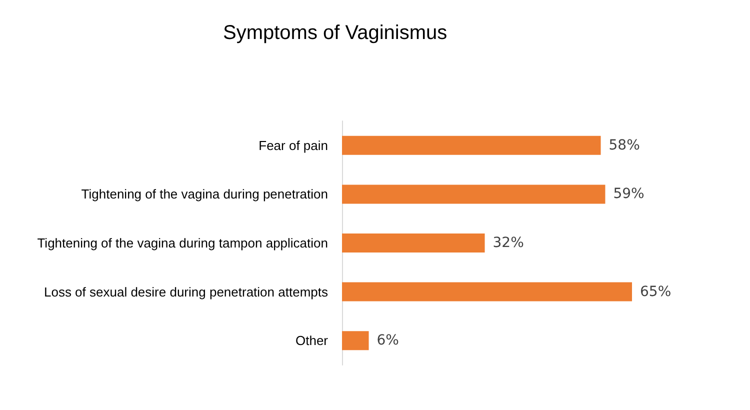 This screenshot has height=410, width=750. What do you see at coordinates (628, 194) in the screenshot?
I see `data-label: 59%` at bounding box center [628, 194].